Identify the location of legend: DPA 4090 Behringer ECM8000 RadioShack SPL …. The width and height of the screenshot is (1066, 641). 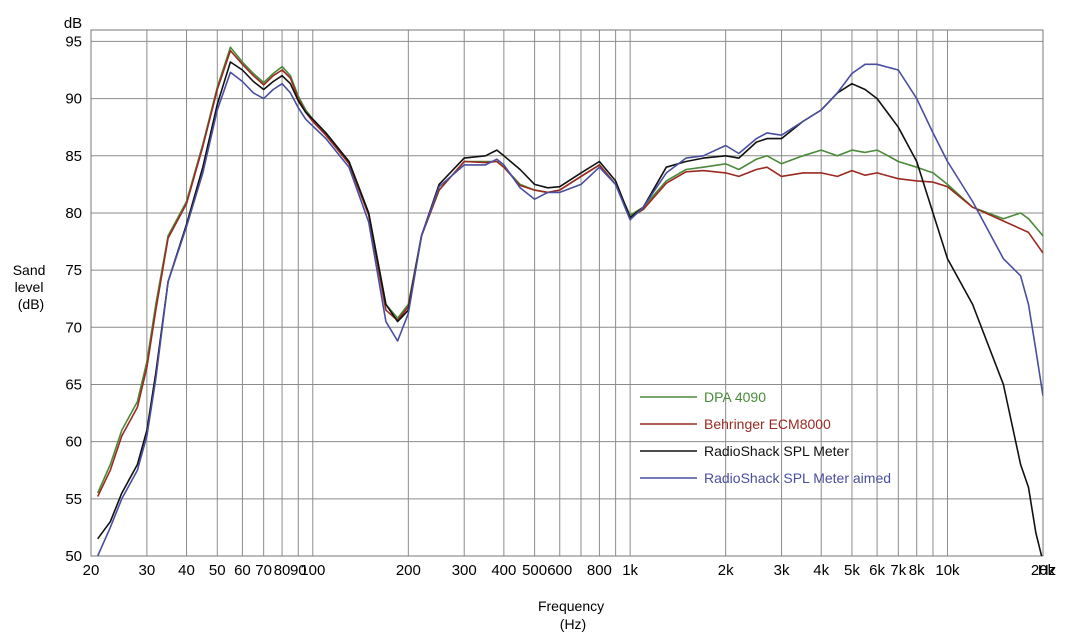
(765, 437).